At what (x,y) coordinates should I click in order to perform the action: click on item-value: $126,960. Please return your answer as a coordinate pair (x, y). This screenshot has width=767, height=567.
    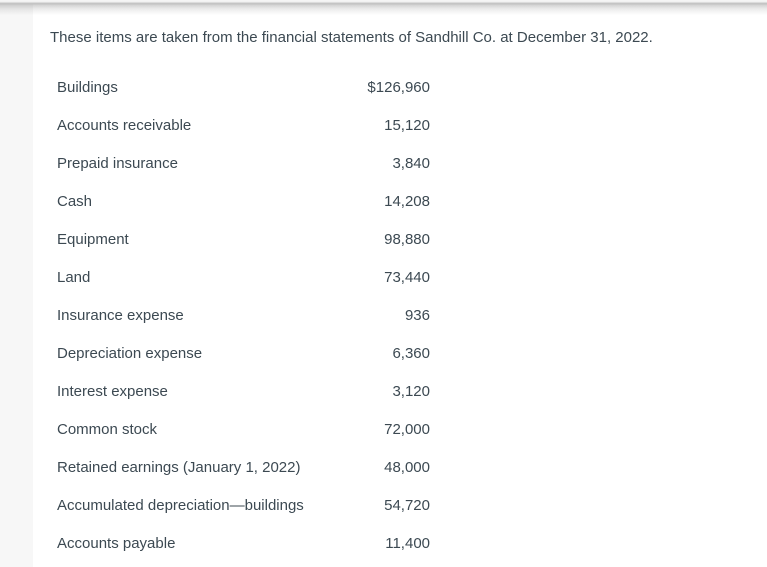
    Looking at the image, I should click on (398, 87).